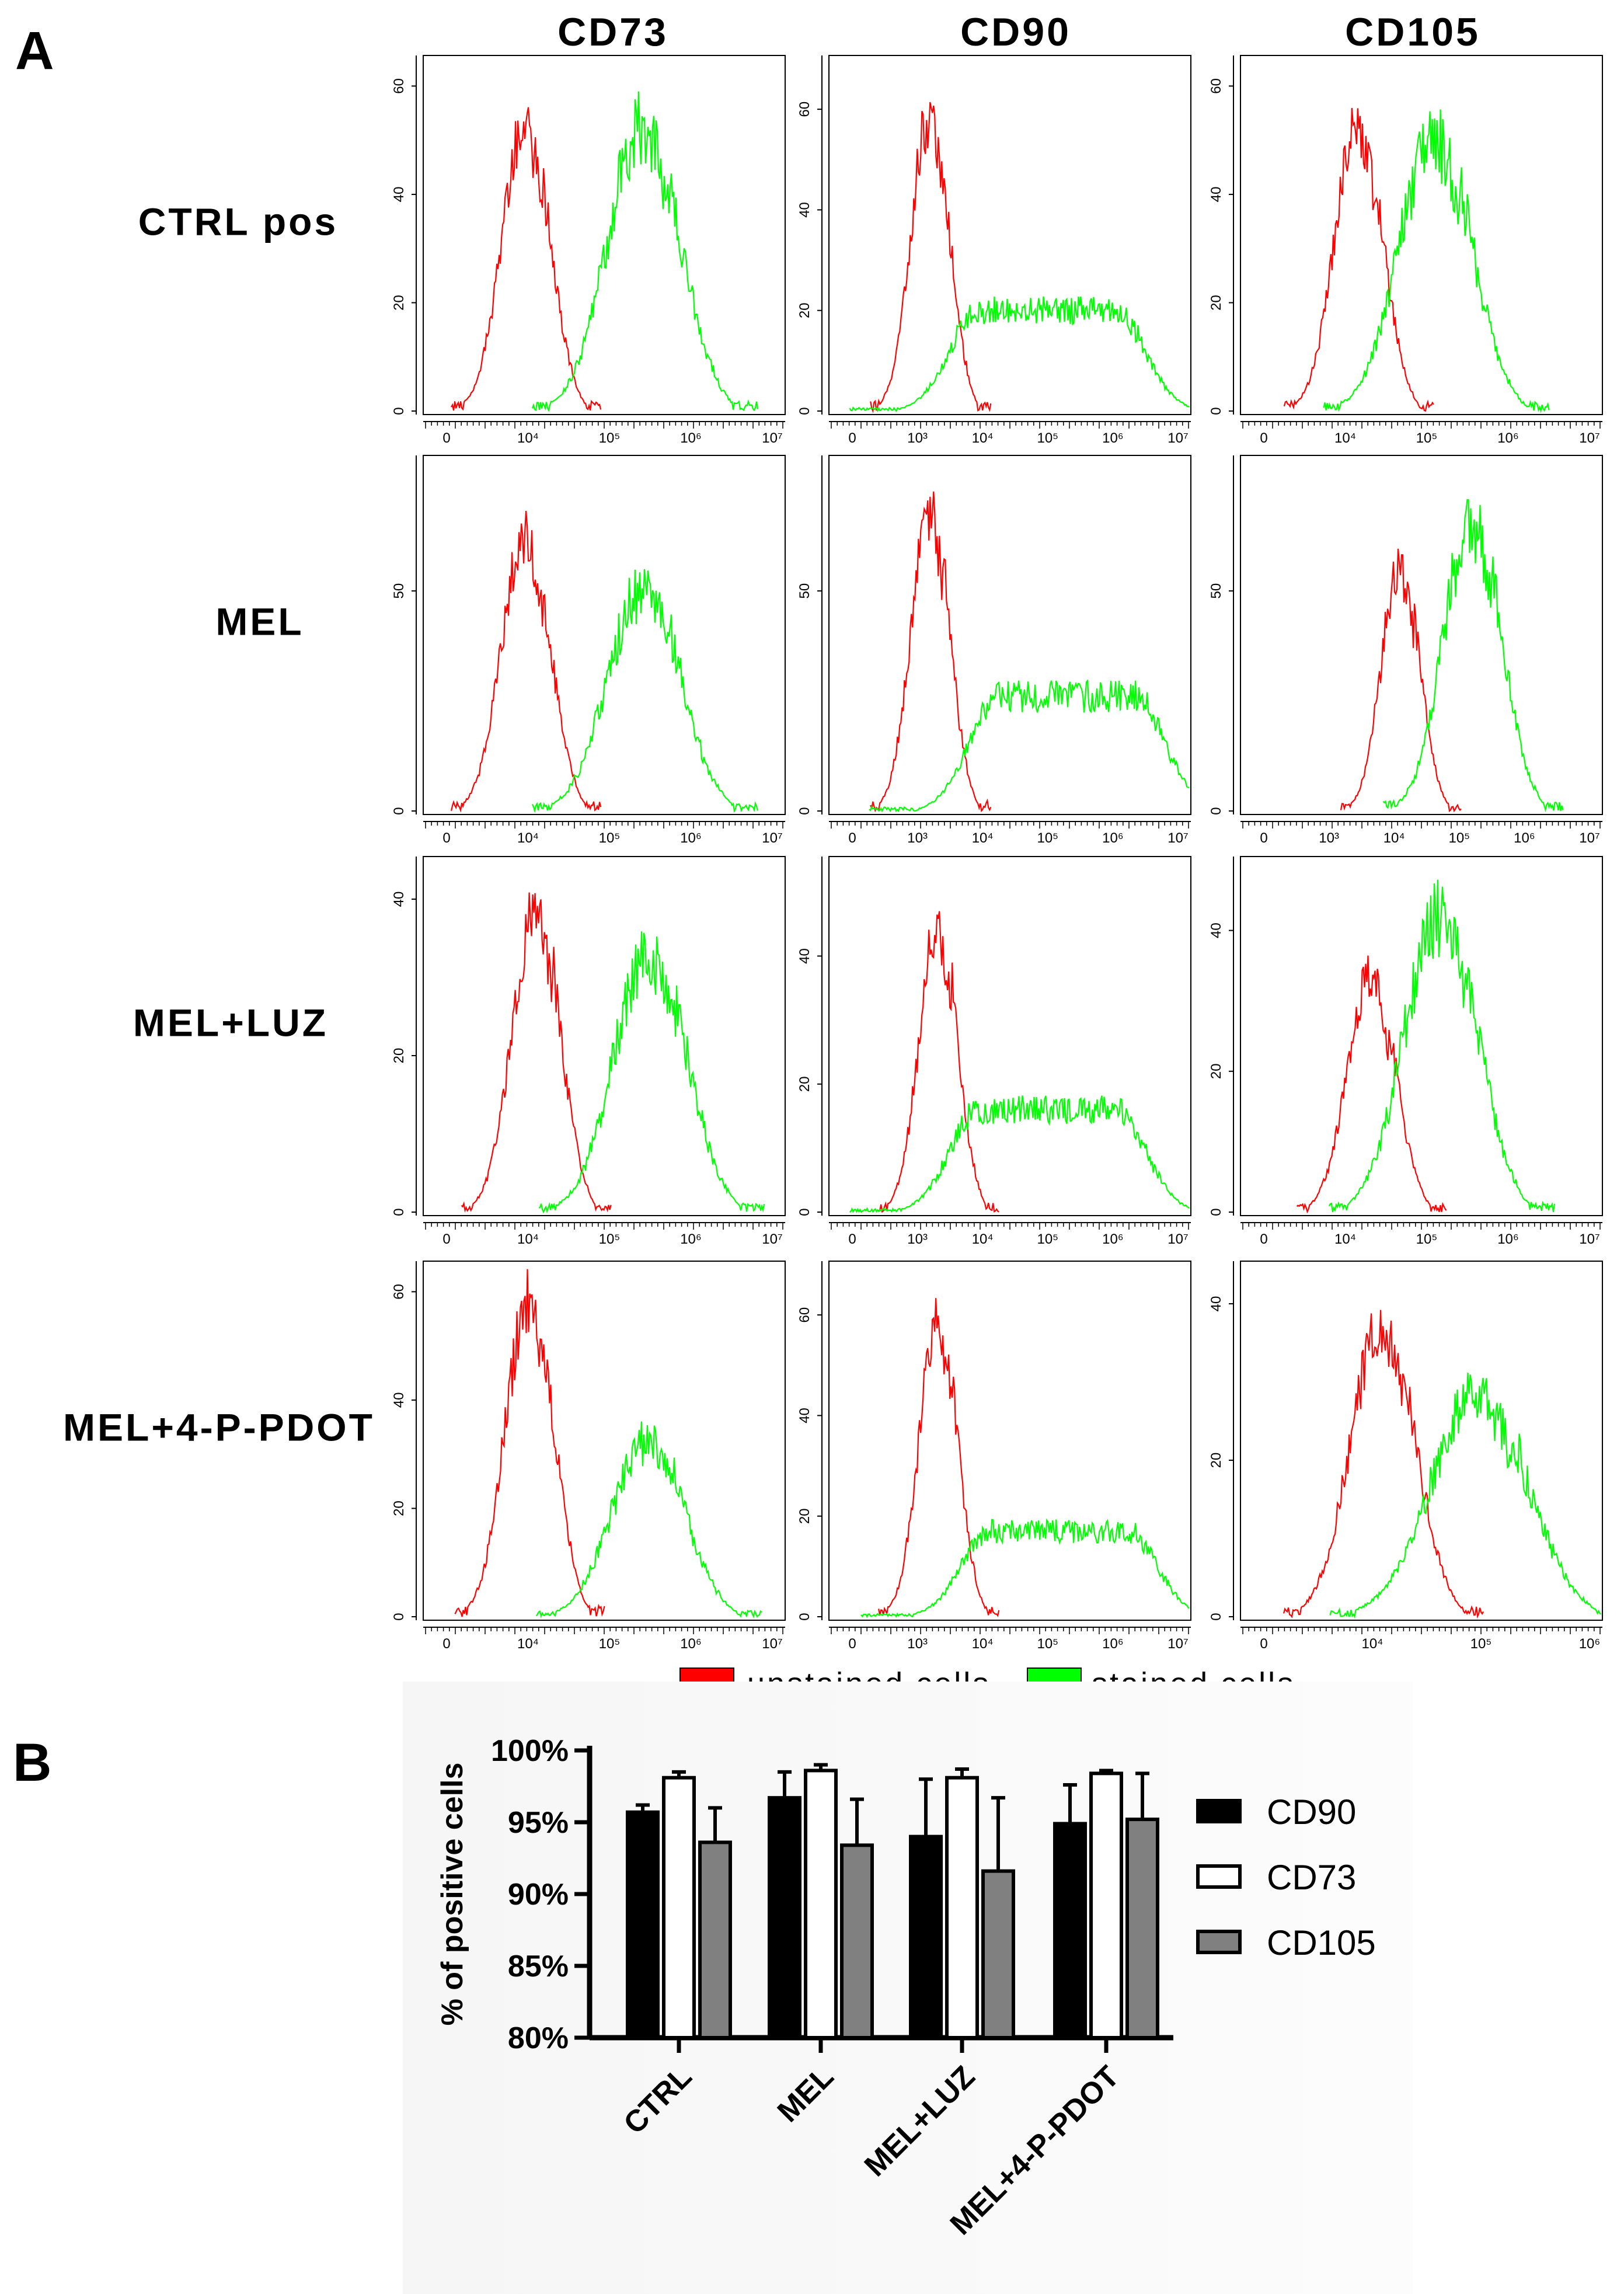 Image resolution: width=1624 pixels, height=2294 pixels. What do you see at coordinates (1219, 1811) in the screenshot?
I see `bar-legend-swatch-cd90` at bounding box center [1219, 1811].